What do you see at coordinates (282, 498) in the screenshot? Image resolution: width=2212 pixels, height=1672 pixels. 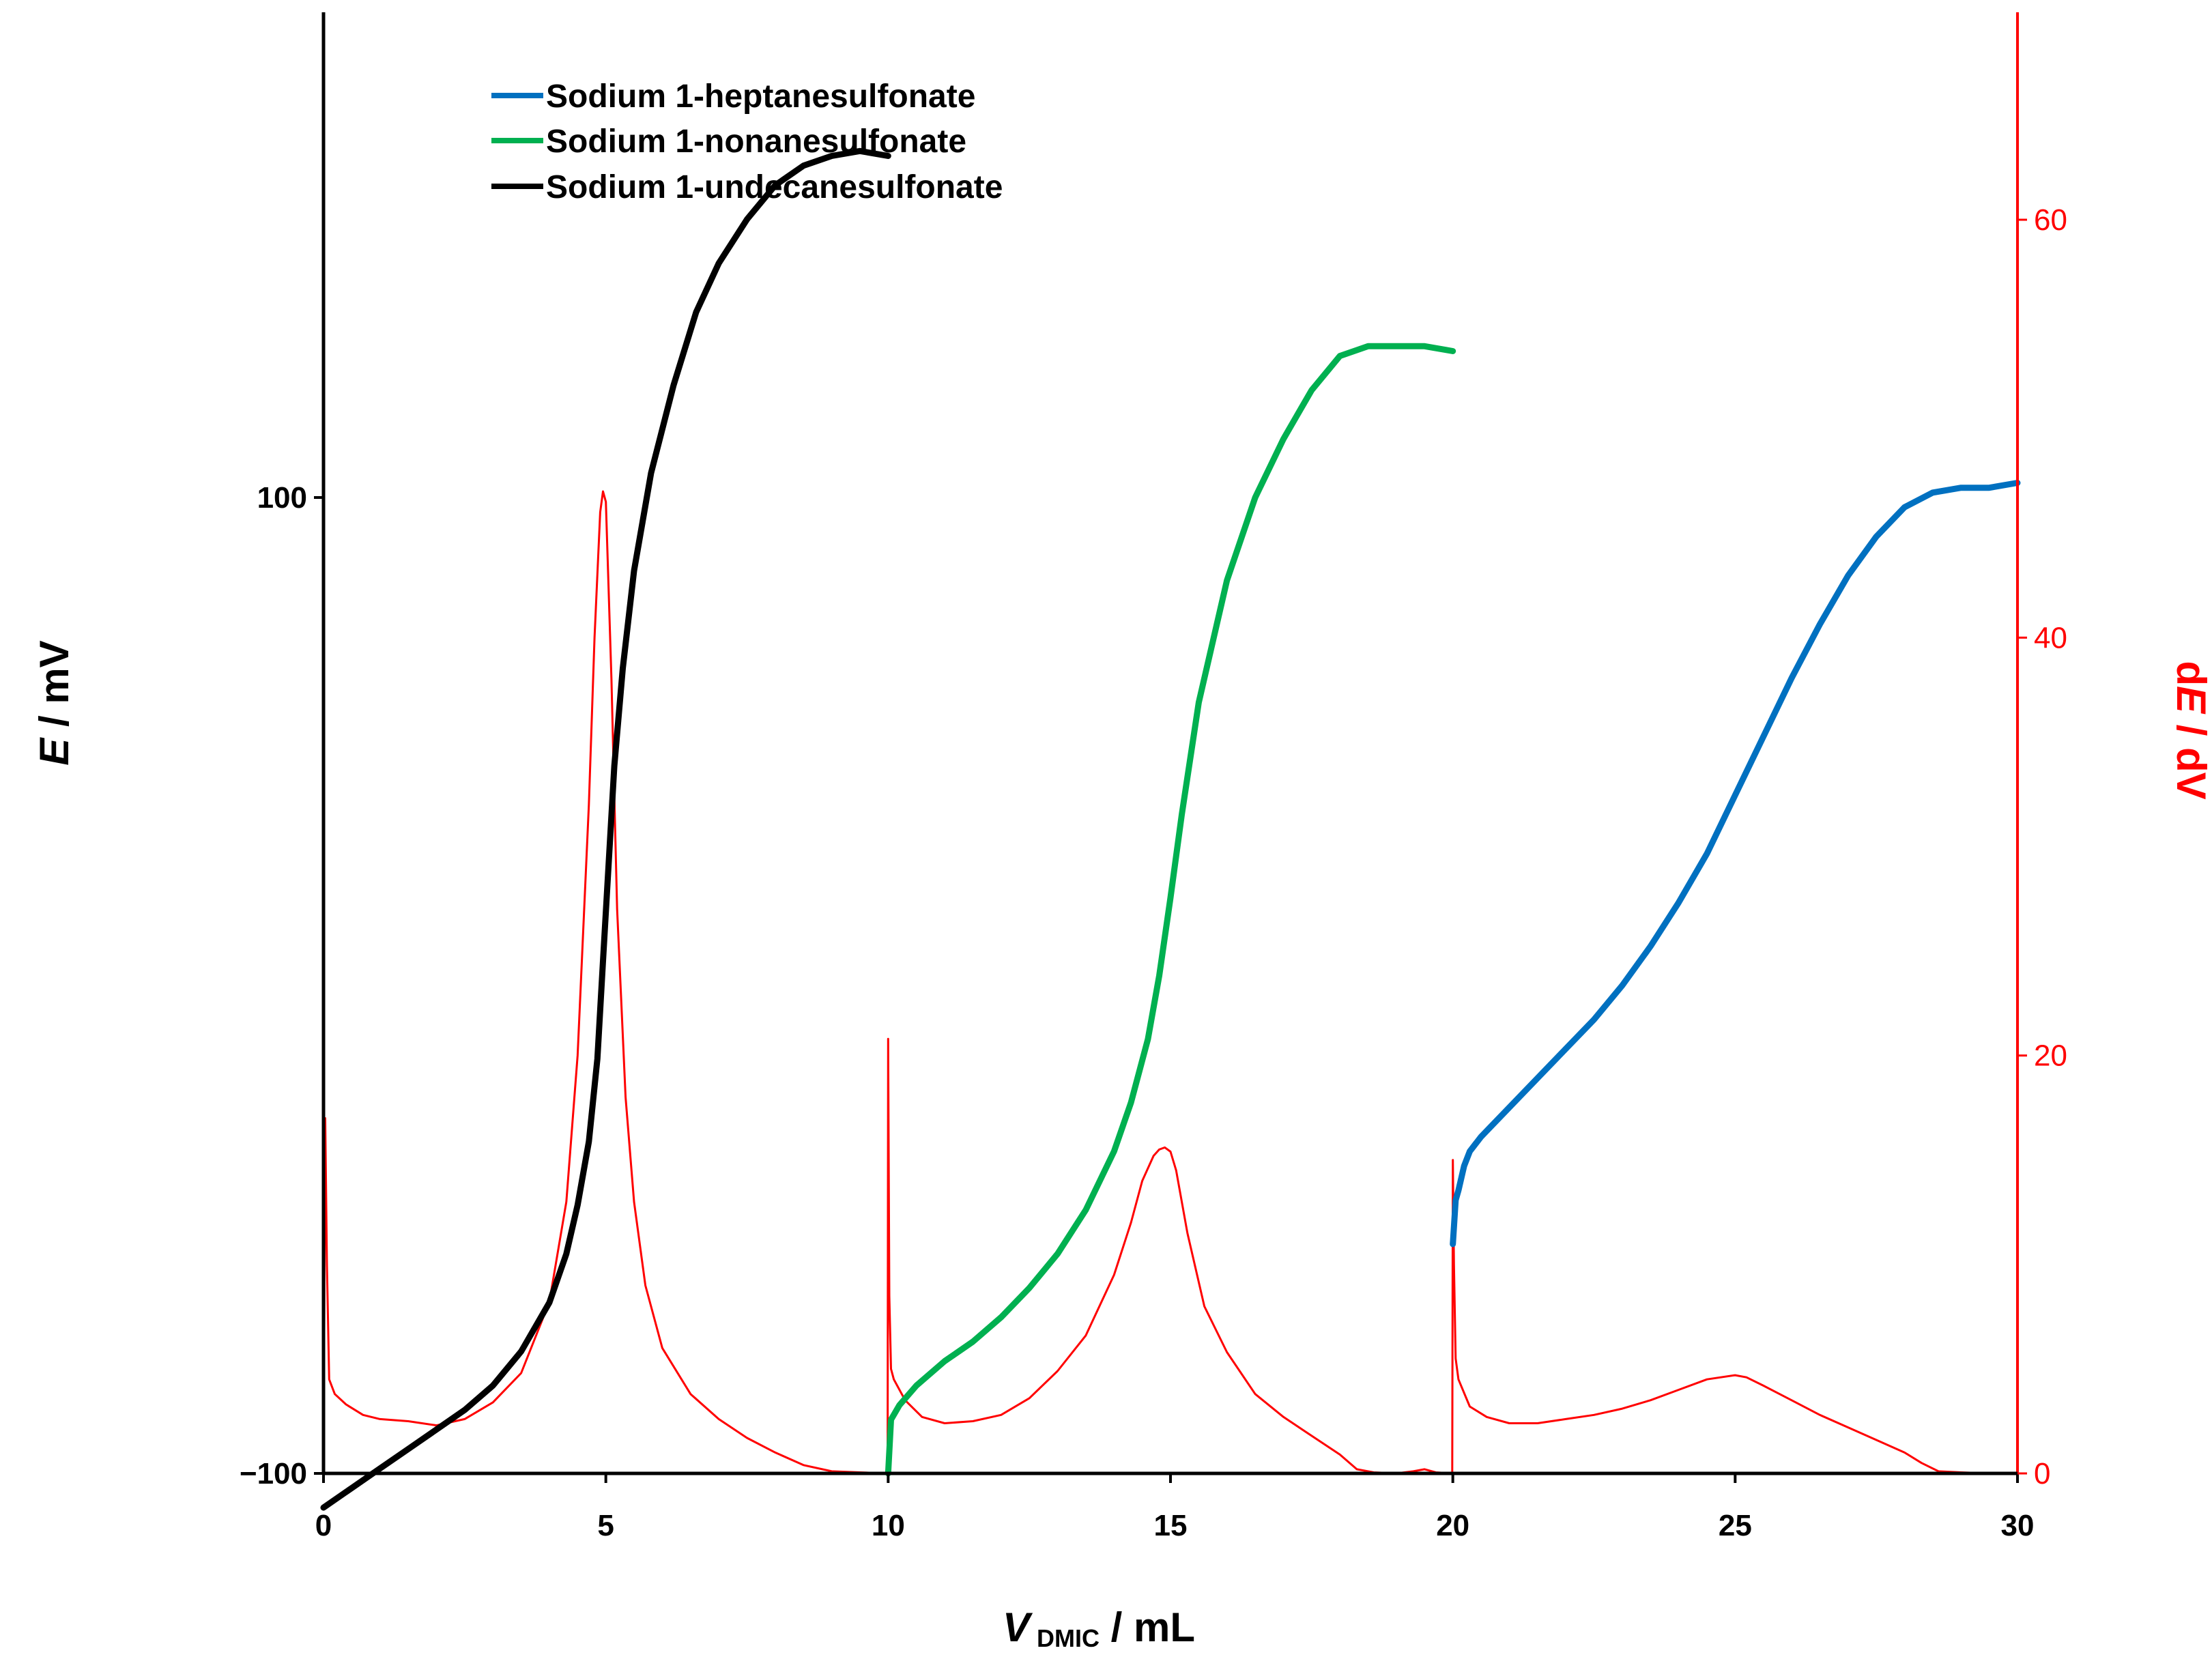 I see `y-left-tick-label: 100` at bounding box center [282, 498].